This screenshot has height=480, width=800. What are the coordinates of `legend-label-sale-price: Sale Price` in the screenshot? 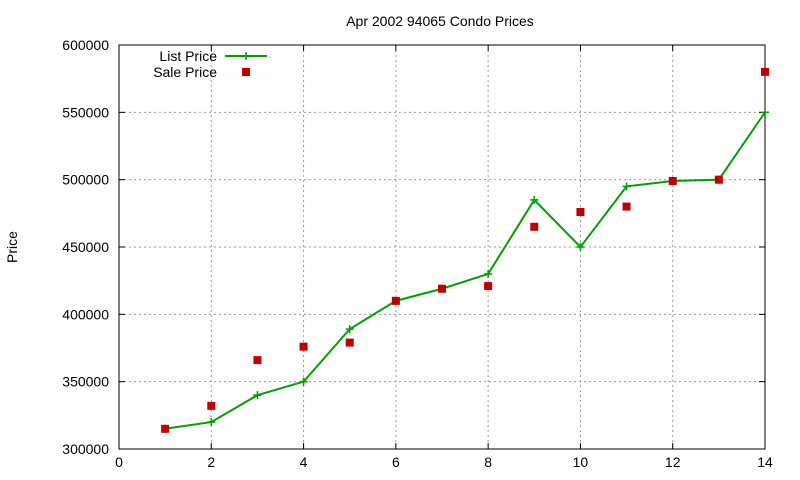 It's located at (185, 72).